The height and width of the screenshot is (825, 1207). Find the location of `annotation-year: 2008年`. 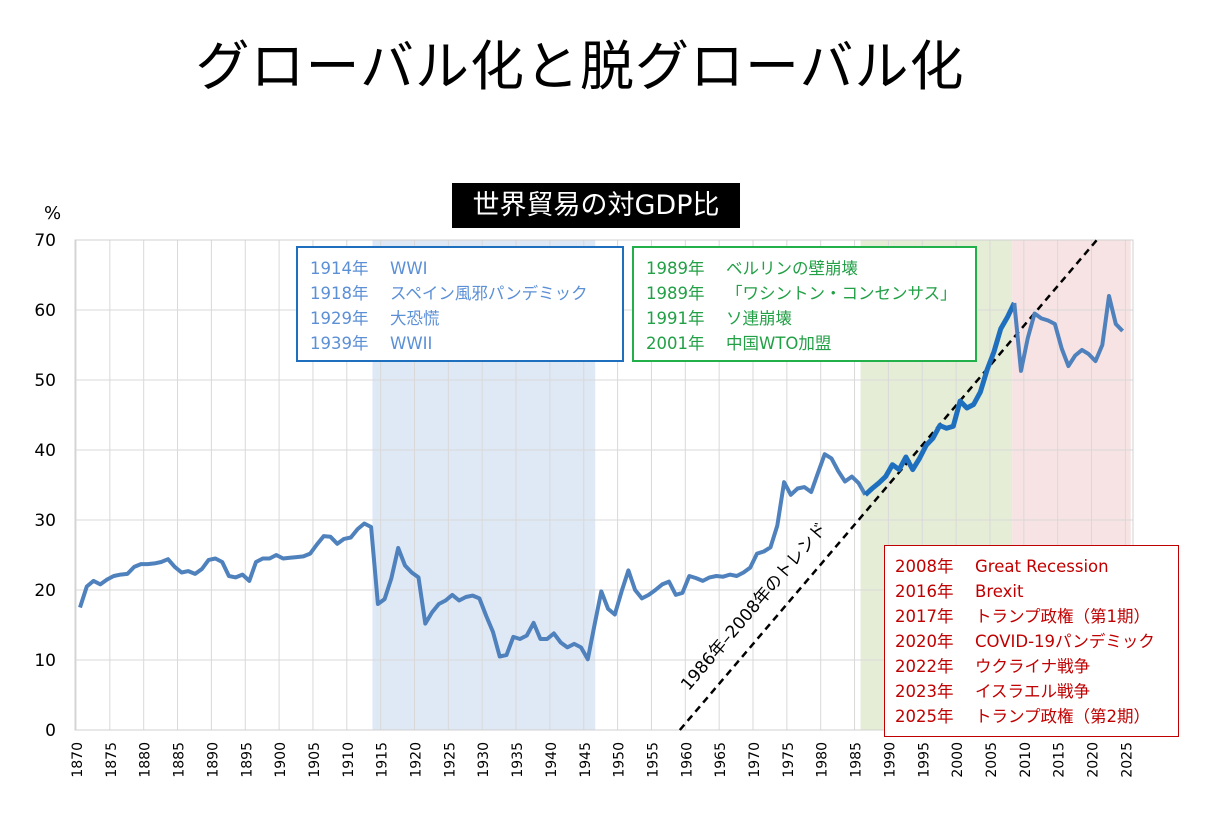

annotation-year: 2008年 is located at coordinates (924, 566).